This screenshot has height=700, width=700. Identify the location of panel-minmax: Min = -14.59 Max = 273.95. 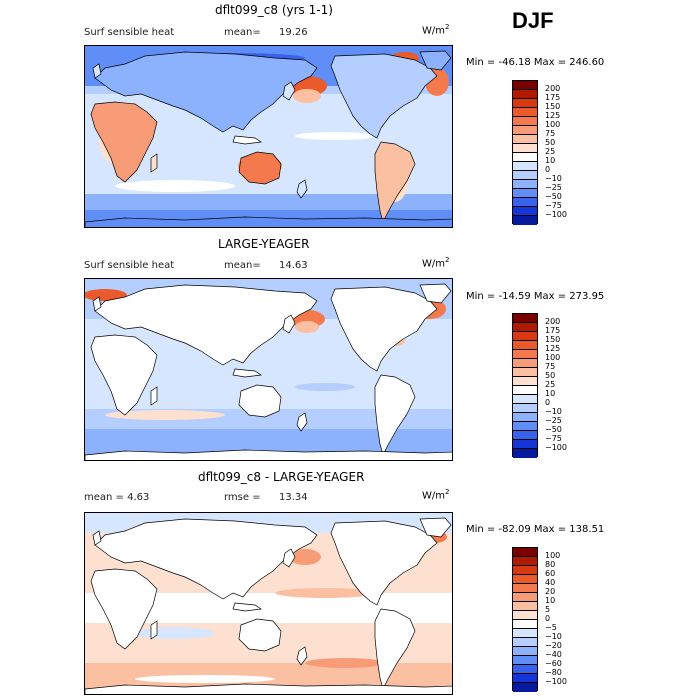
(535, 296).